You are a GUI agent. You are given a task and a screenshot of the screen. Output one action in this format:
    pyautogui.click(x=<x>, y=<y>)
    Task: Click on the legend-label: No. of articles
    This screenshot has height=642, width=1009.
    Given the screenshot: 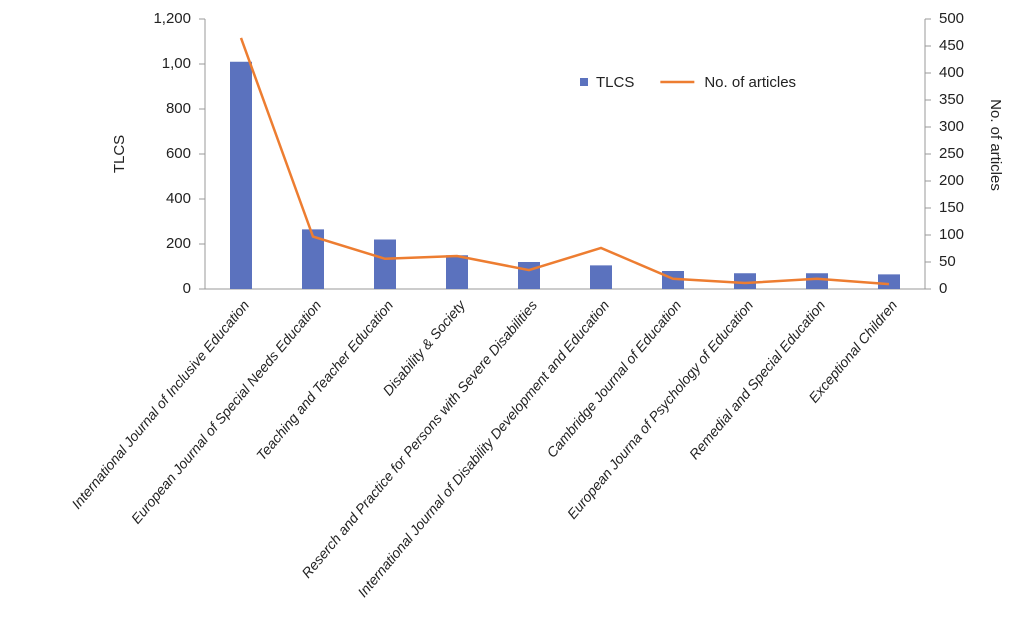 What is the action you would take?
    pyautogui.click(x=750, y=82)
    